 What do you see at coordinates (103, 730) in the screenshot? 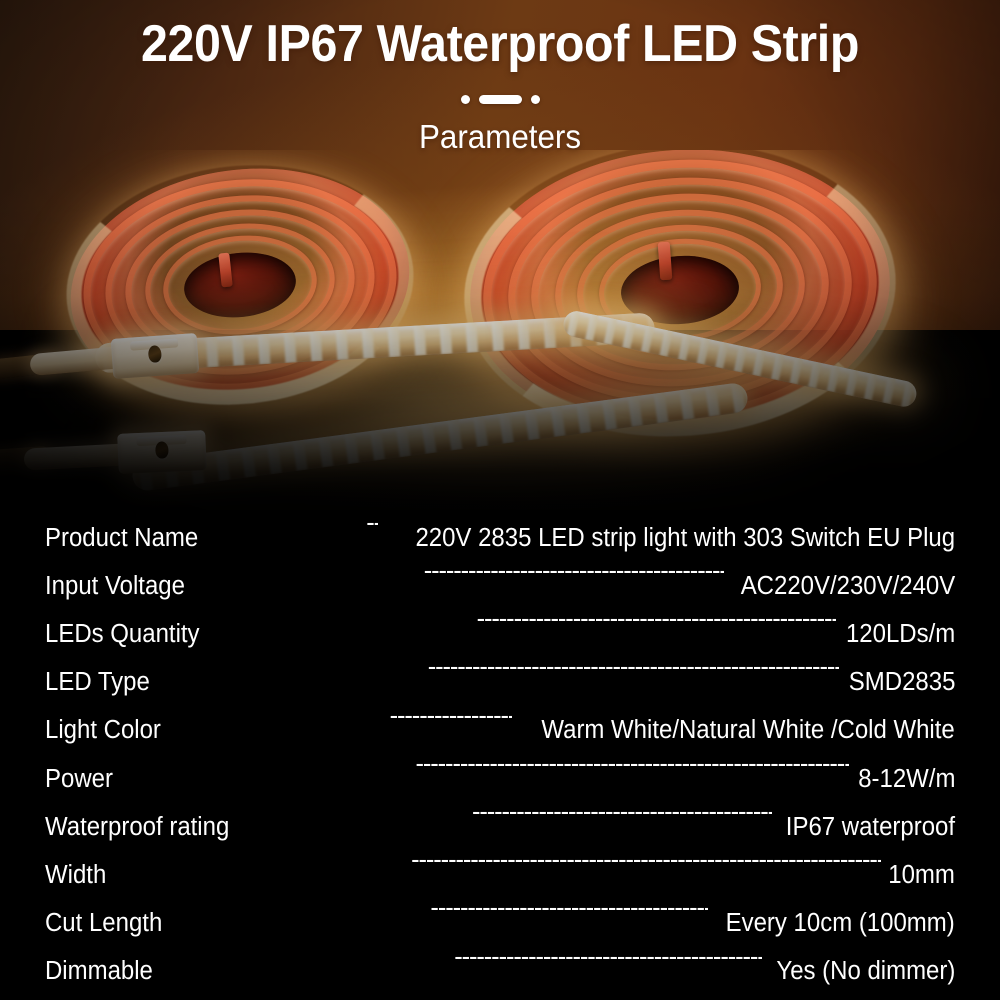
I see `spec-label: Light Color` at bounding box center [103, 730].